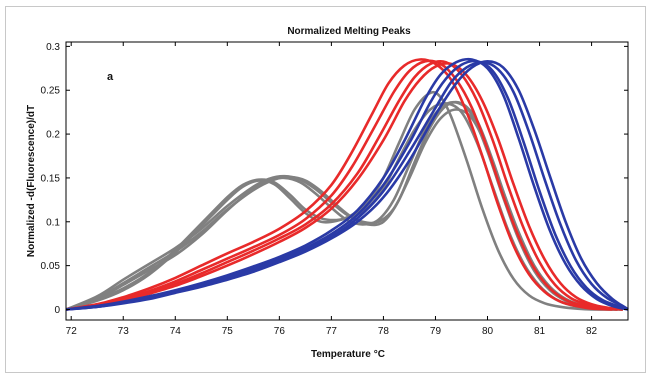 This screenshot has height=384, width=653. What do you see at coordinates (53, 135) in the screenshot?
I see `y-tick-label-4: 0.2` at bounding box center [53, 135].